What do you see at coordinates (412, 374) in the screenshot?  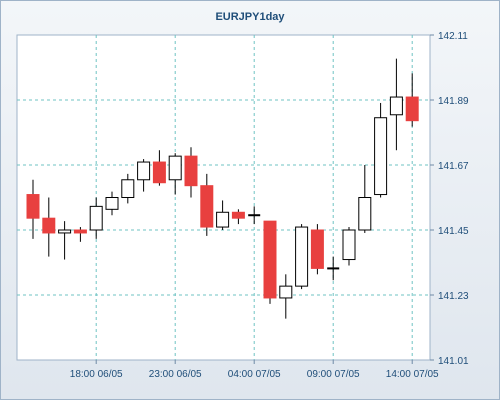 I see `x-tick-label: 14:00 07/05` at bounding box center [412, 374].